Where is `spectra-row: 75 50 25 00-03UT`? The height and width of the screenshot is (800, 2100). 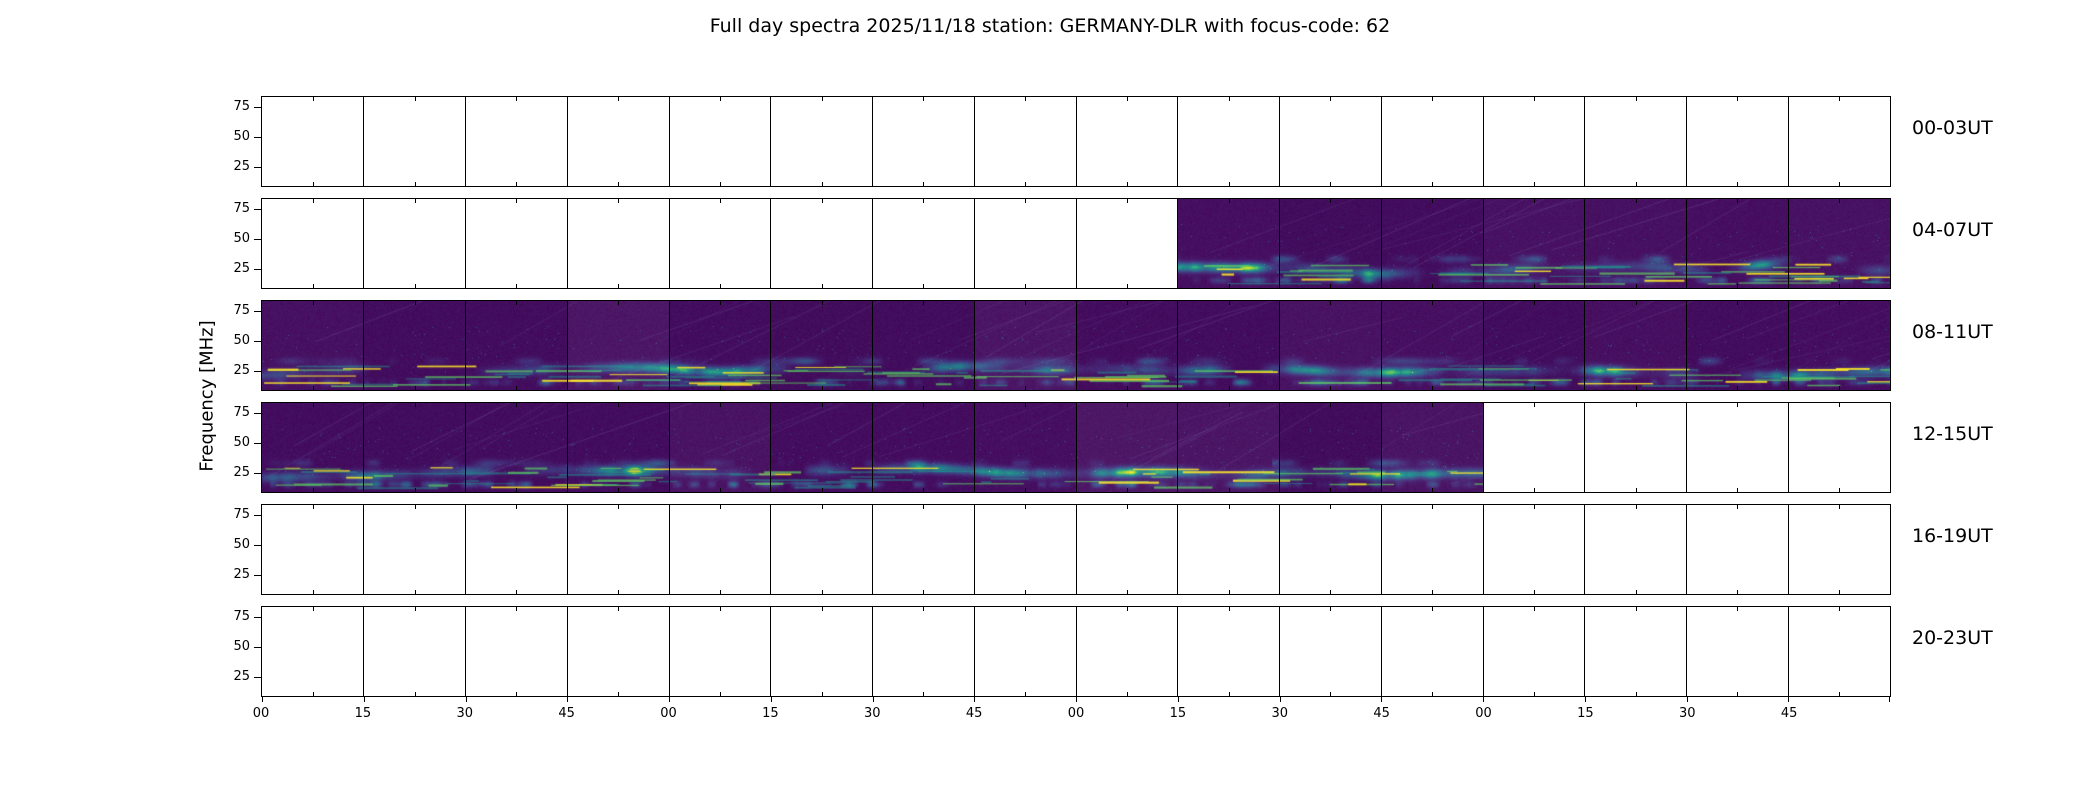
spectra-row: 75 50 25 00-03UT is located at coordinates (1113, 141).